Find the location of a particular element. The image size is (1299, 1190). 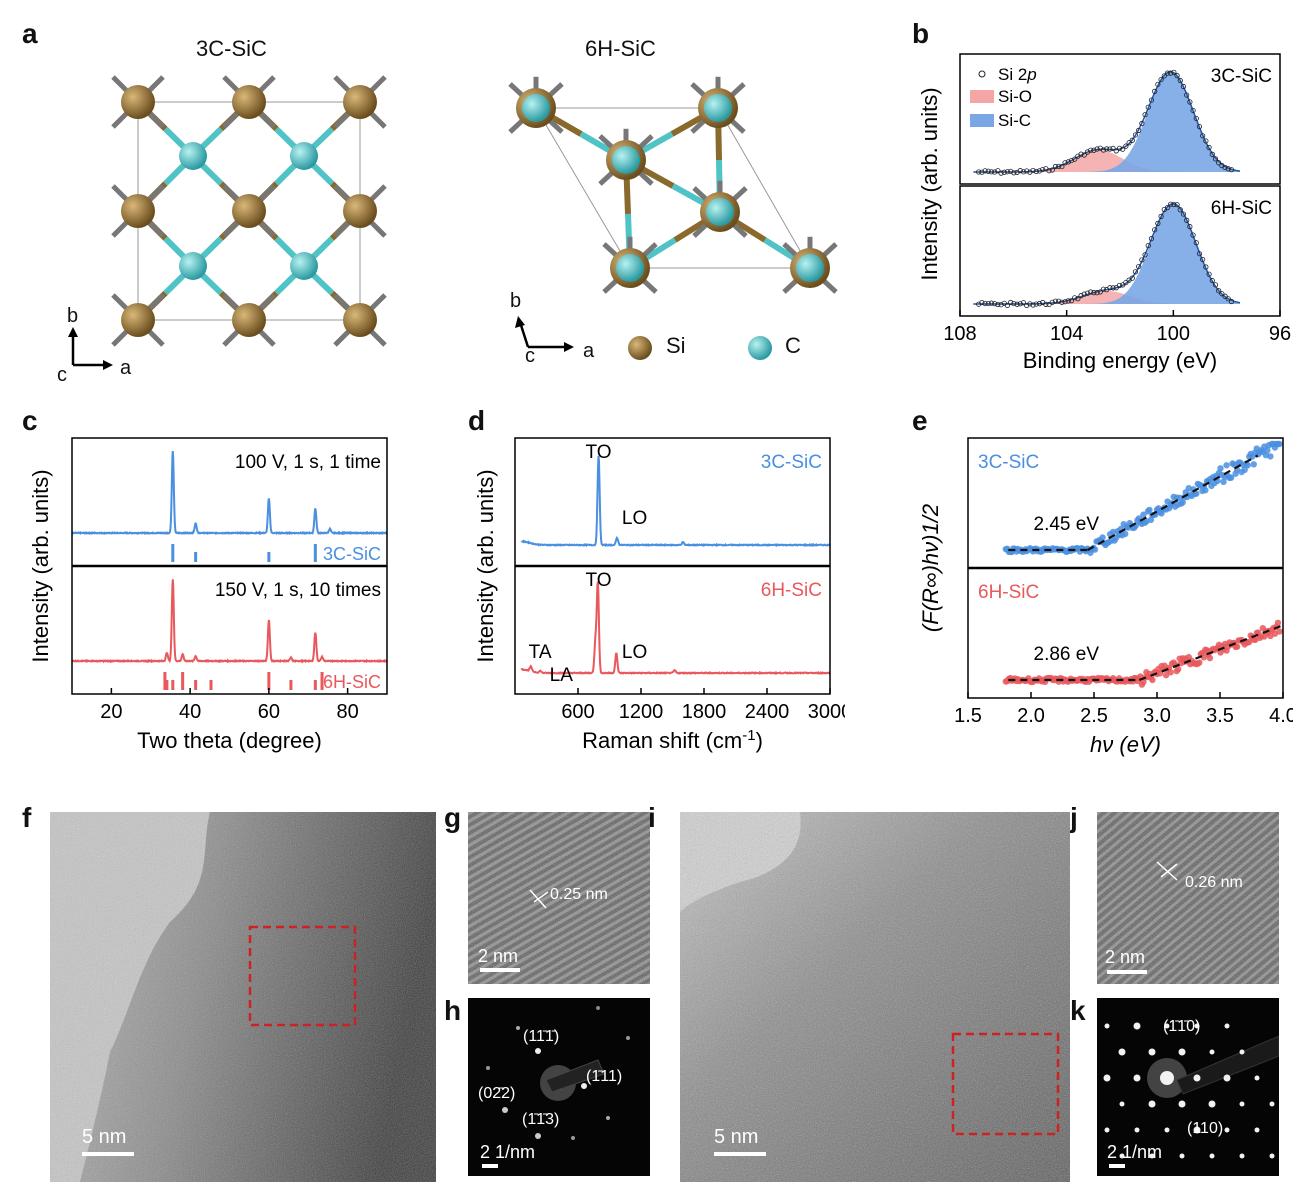

panel-label-g: g is located at coordinates (453, 817).